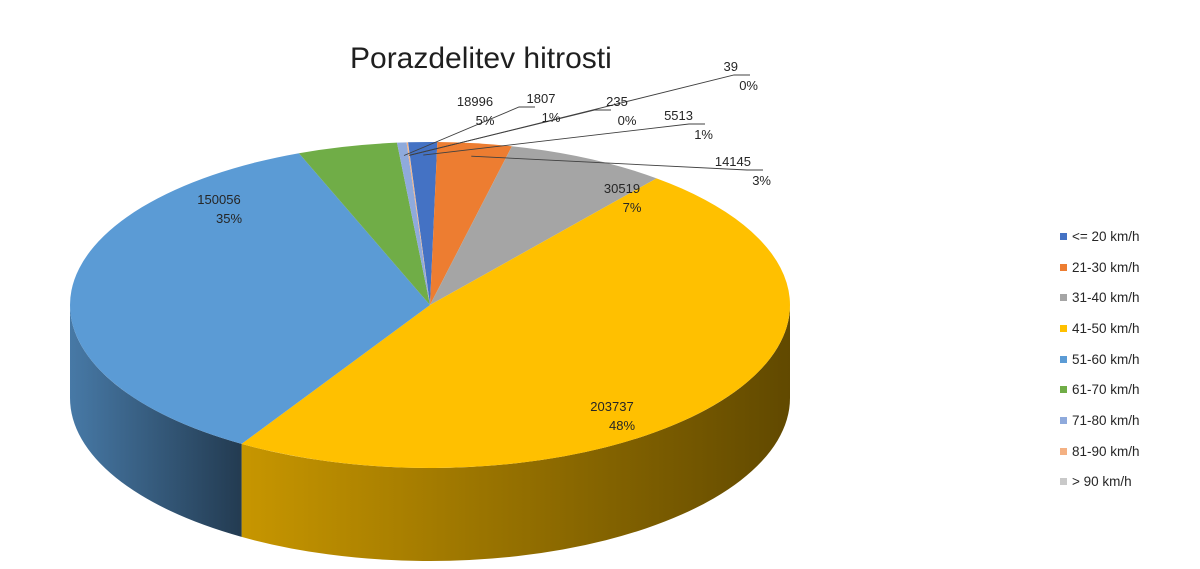  I want to click on data-label-value-21-30-km-h: 14145, so click(733, 161).